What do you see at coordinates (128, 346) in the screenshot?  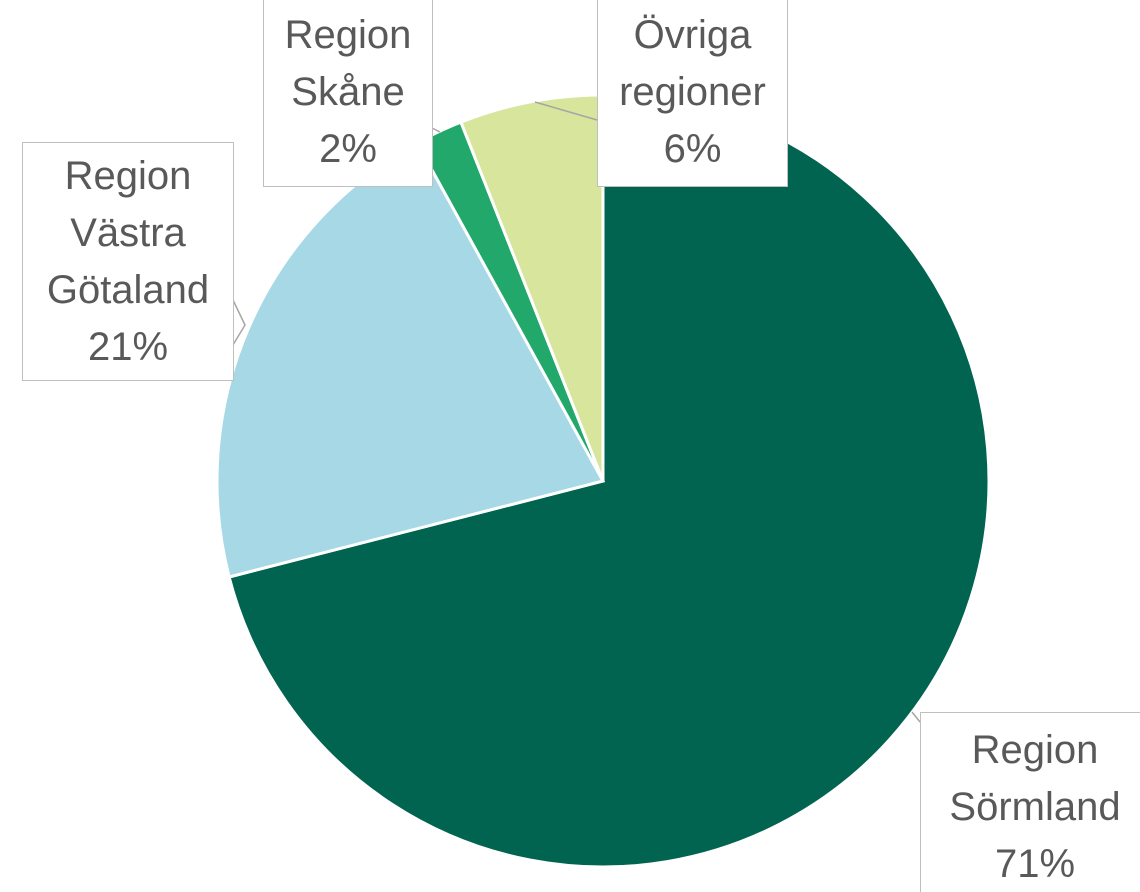 I see `percent-label: 21%` at bounding box center [128, 346].